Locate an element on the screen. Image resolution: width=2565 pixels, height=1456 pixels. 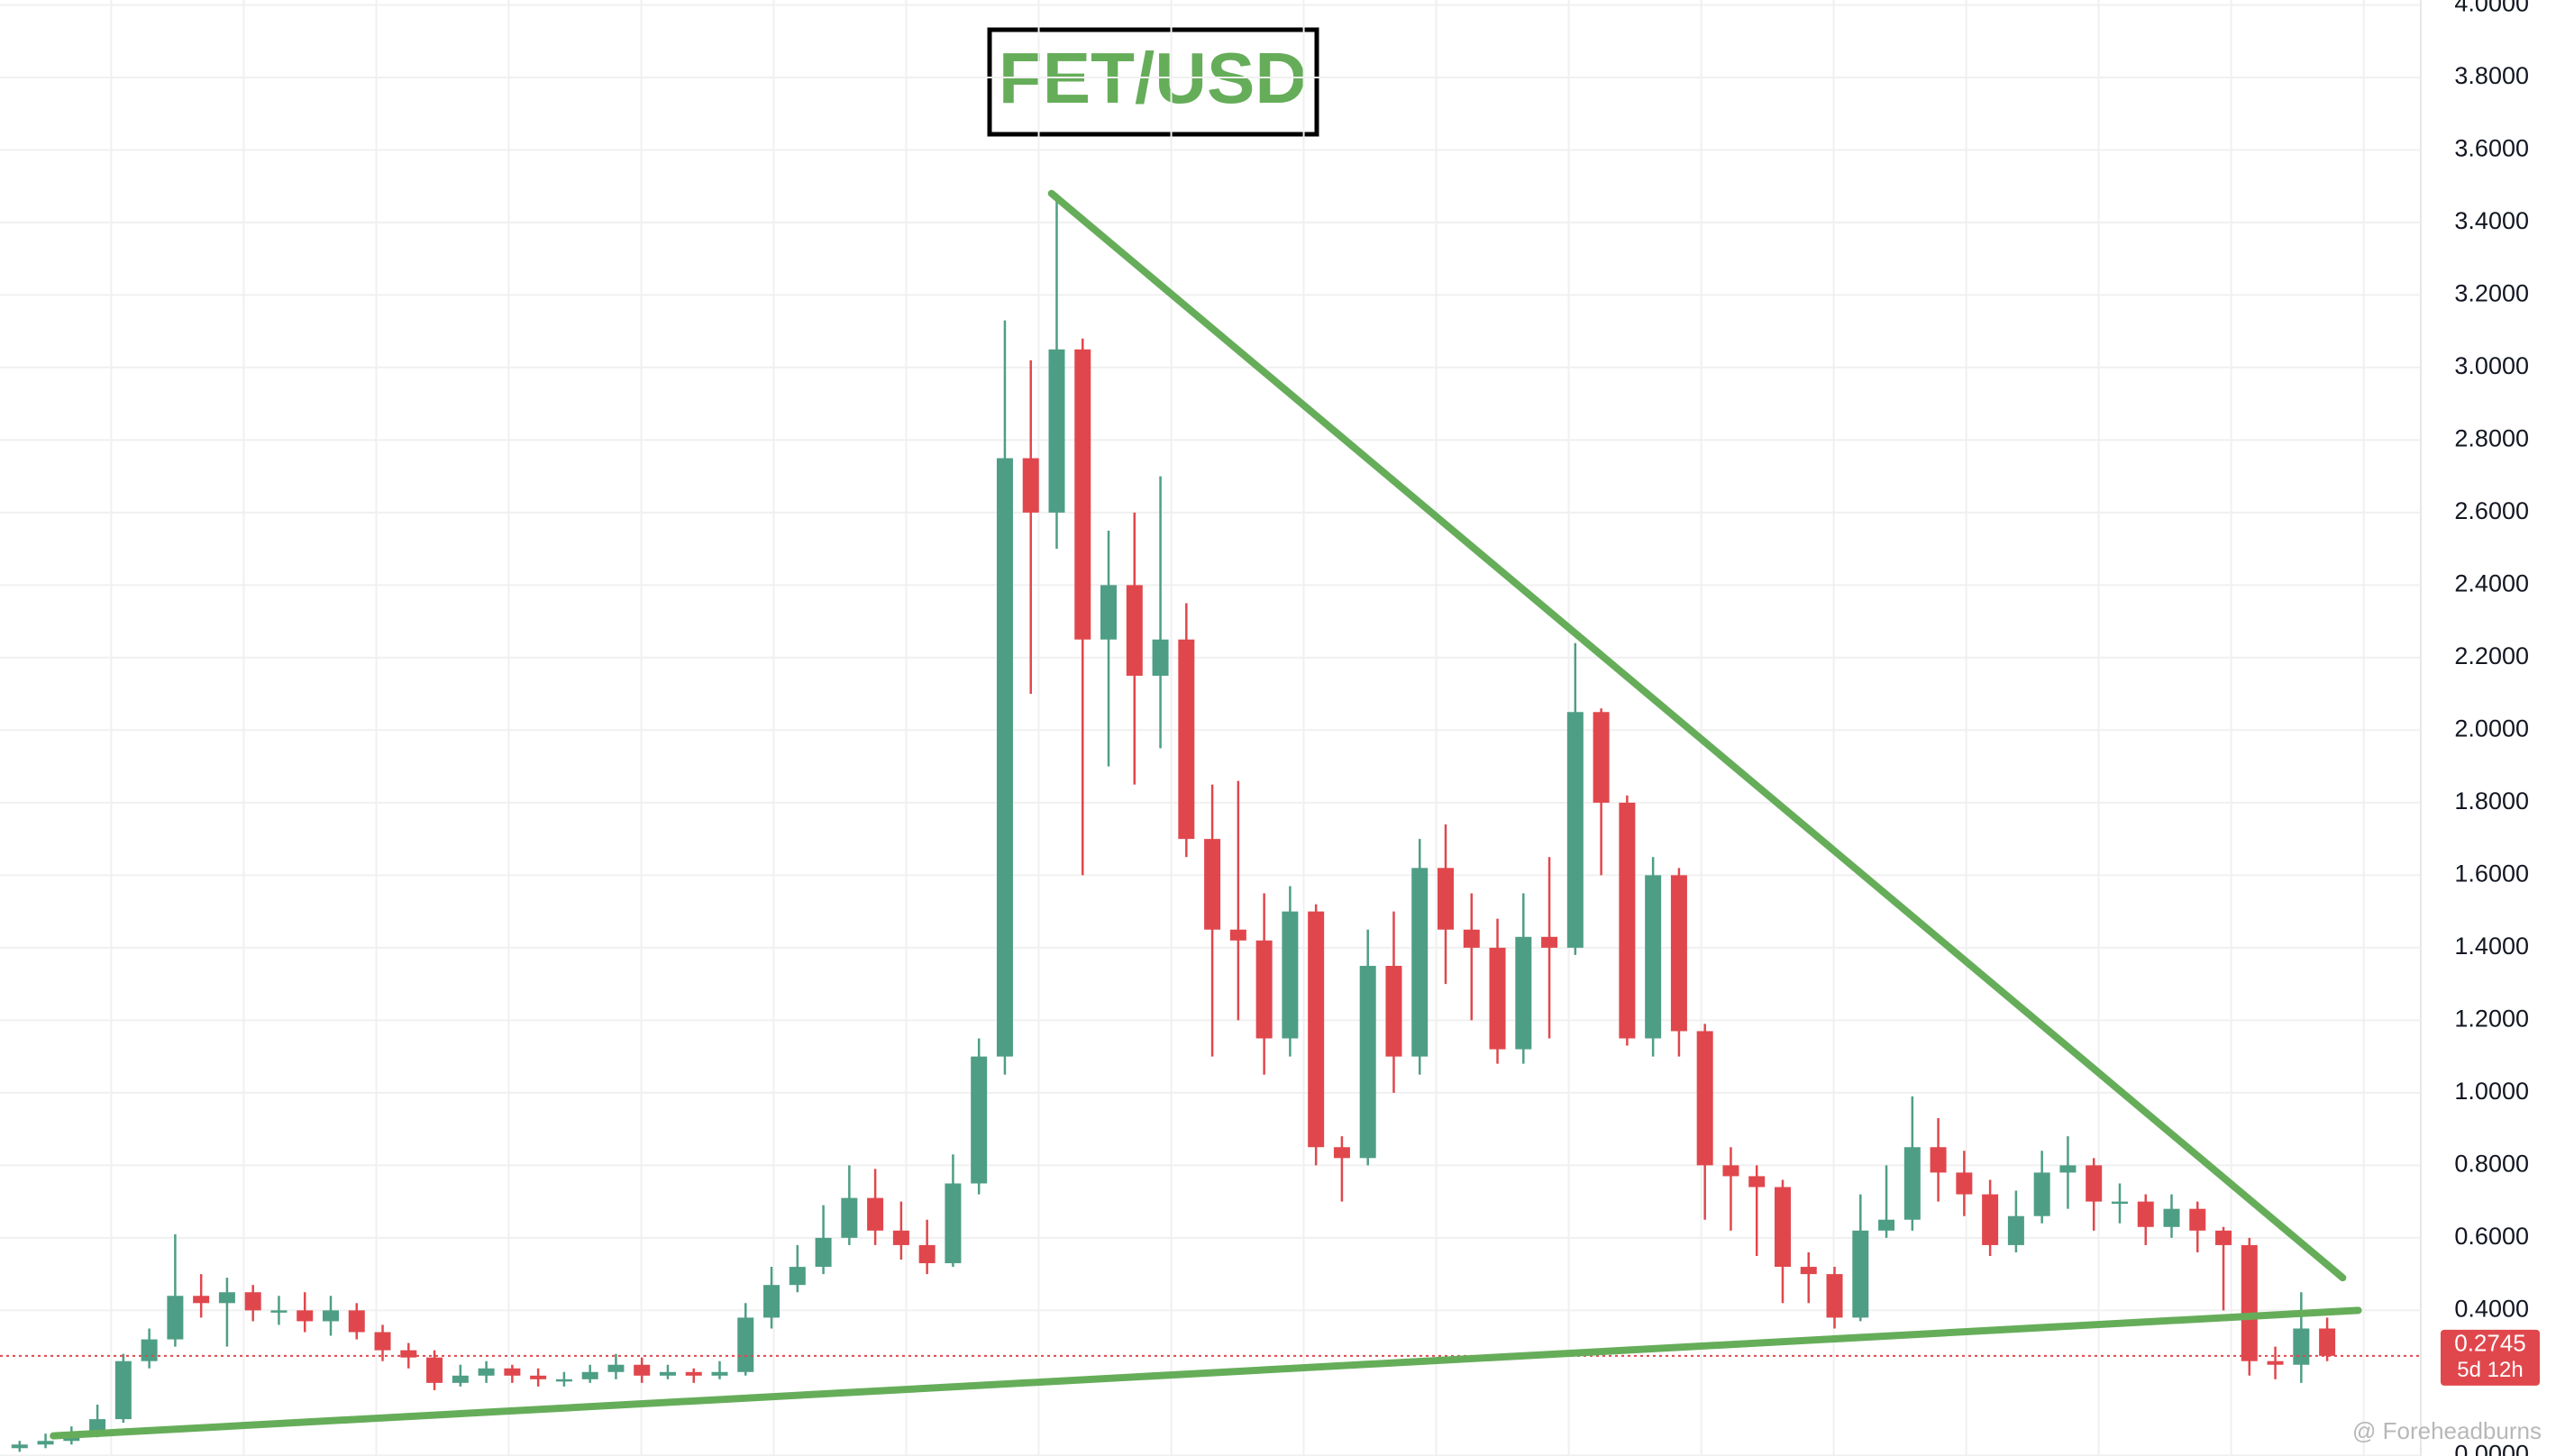
y-tick-label: 2.0000 is located at coordinates (2491, 728).